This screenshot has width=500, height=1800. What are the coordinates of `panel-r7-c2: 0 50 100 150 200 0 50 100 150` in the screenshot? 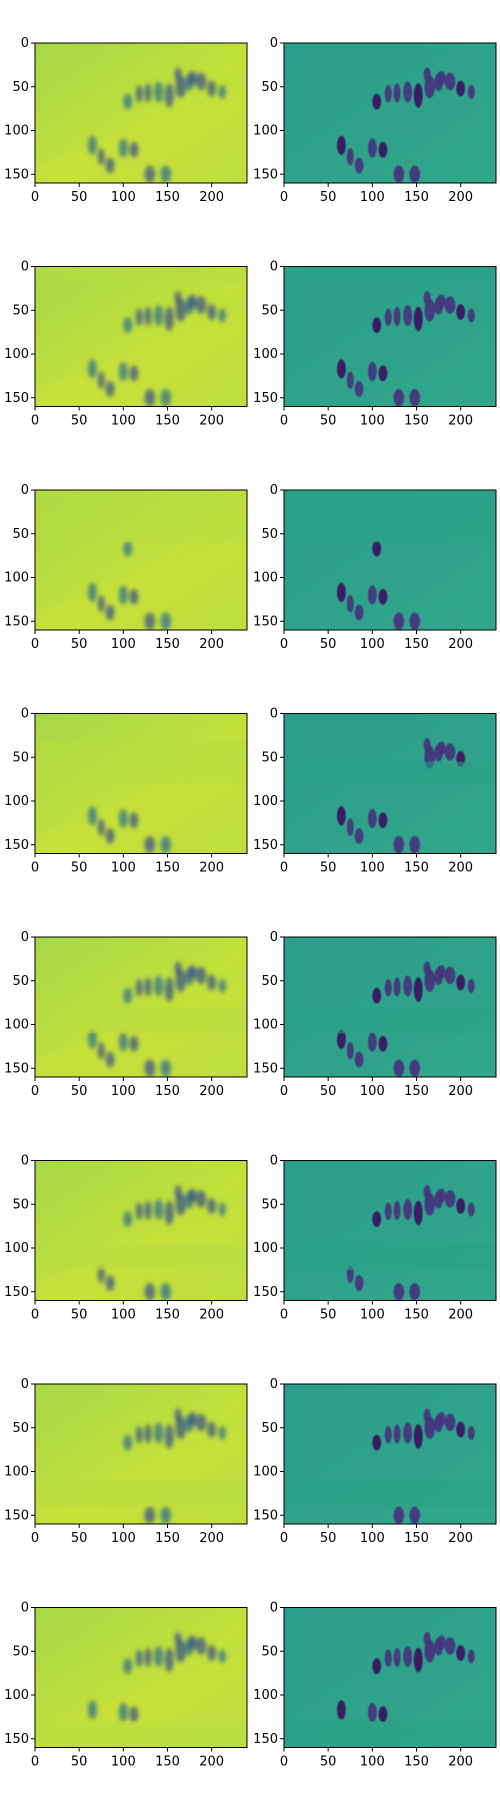 It's located at (375, 1461).